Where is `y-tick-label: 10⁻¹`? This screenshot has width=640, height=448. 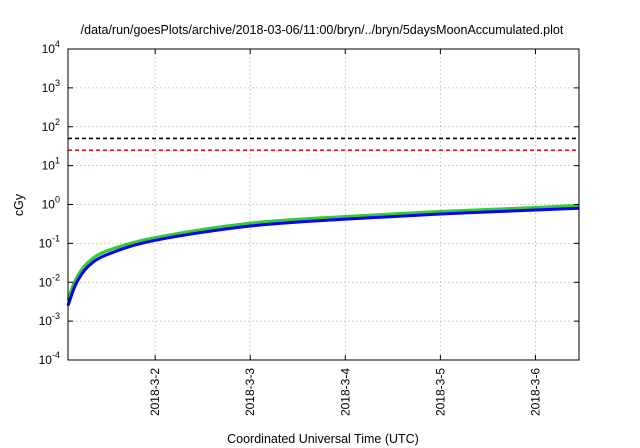 y-tick-label: 10⁻¹ is located at coordinates (49, 241).